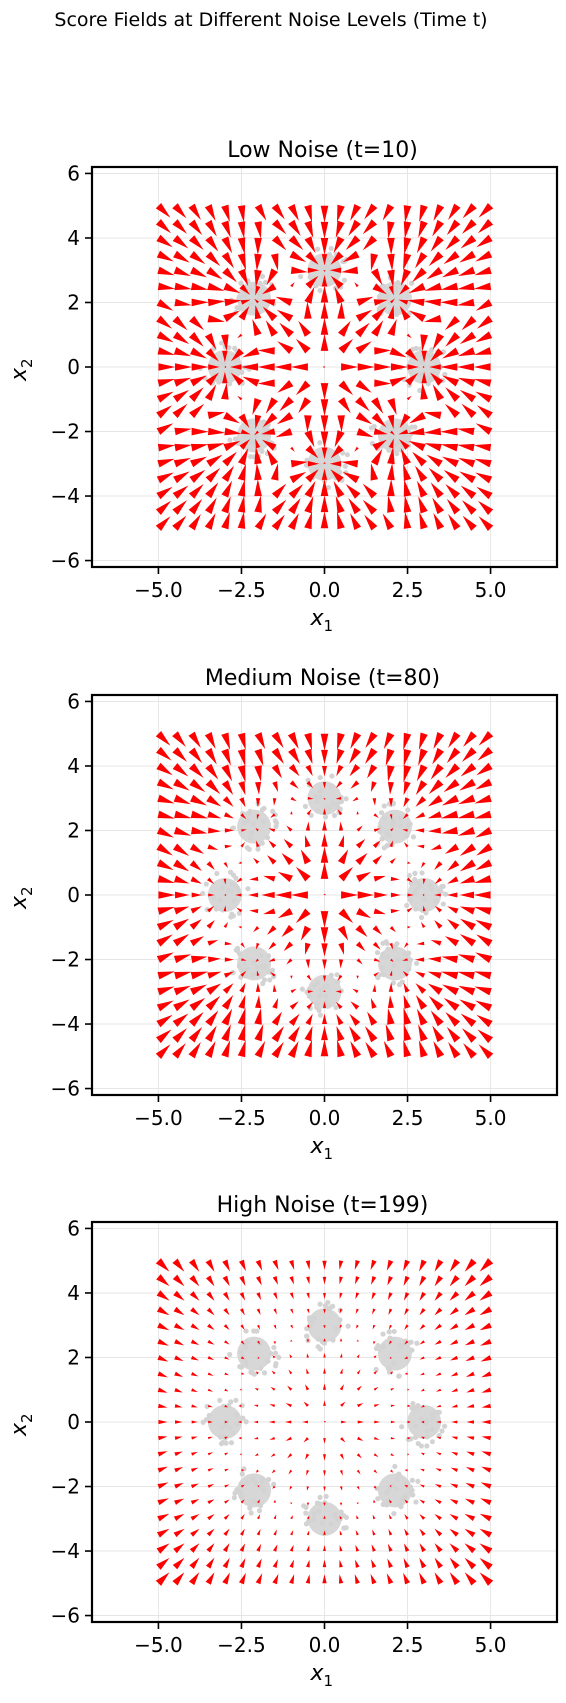 This screenshot has width=566, height=1703. Describe the element at coordinates (491, 1645) in the screenshot. I see `x-tick-label: 5.0` at that location.